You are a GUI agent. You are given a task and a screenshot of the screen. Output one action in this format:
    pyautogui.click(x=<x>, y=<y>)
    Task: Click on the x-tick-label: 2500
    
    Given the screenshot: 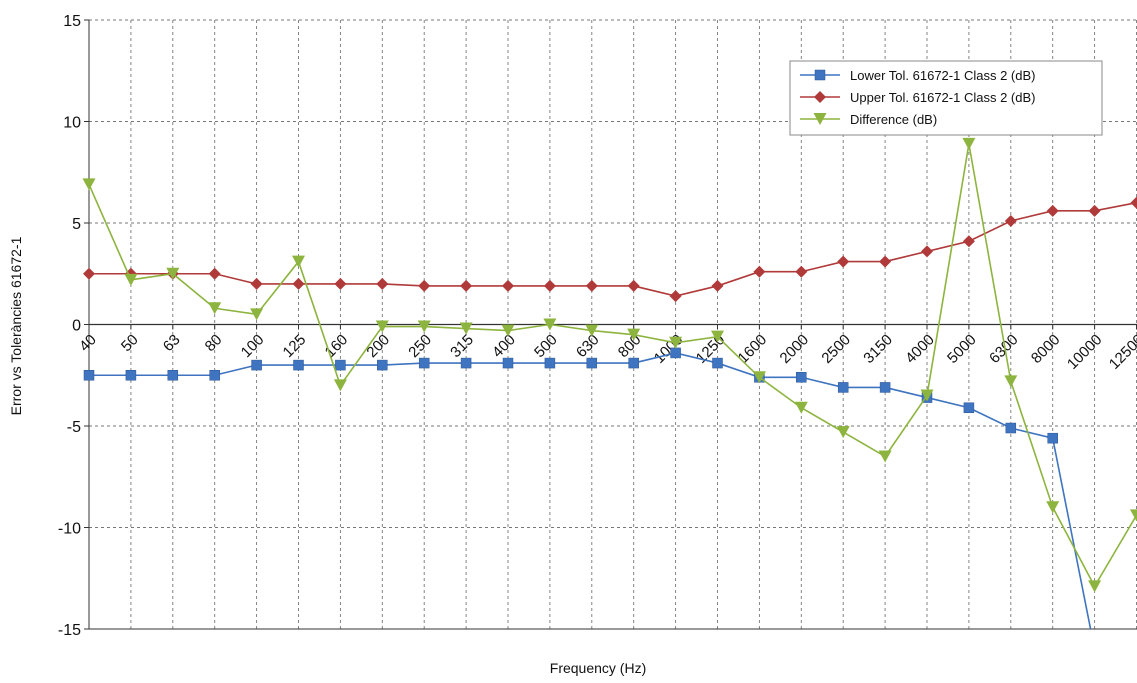 What is the action you would take?
    pyautogui.click(x=836, y=349)
    